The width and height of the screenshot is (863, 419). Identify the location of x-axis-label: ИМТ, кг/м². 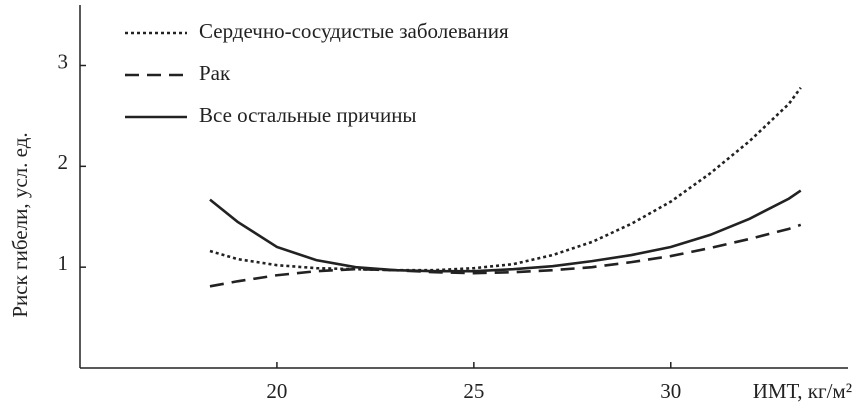
(802, 391).